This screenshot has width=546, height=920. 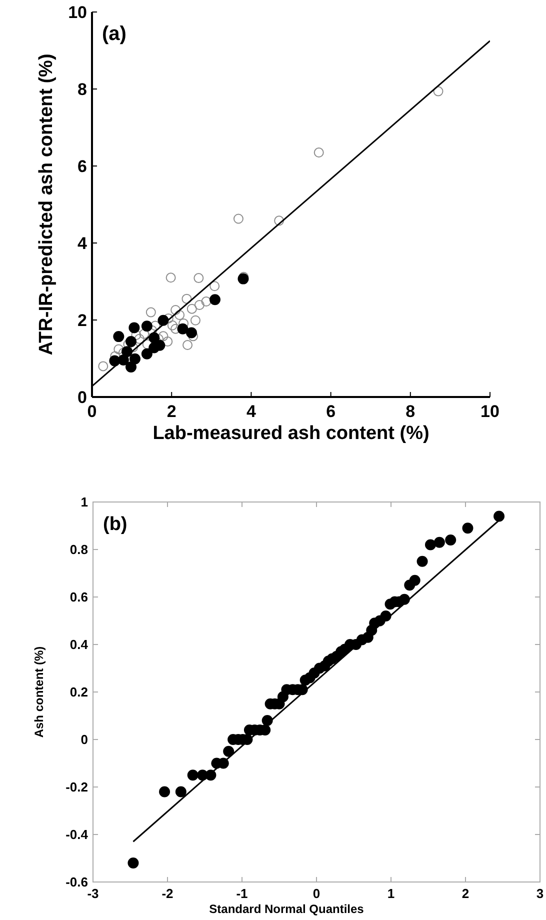 I want to click on x-tick-label: 10, so click(x=490, y=411).